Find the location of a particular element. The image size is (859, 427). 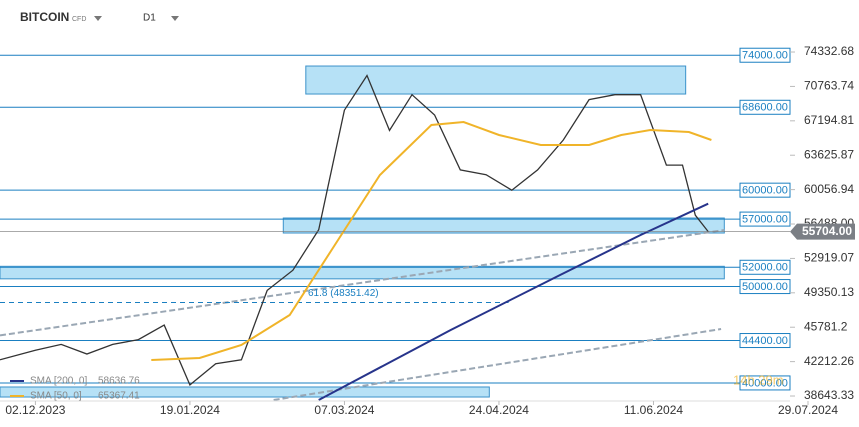

y-tick-label: 42212.26 is located at coordinates (829, 361).